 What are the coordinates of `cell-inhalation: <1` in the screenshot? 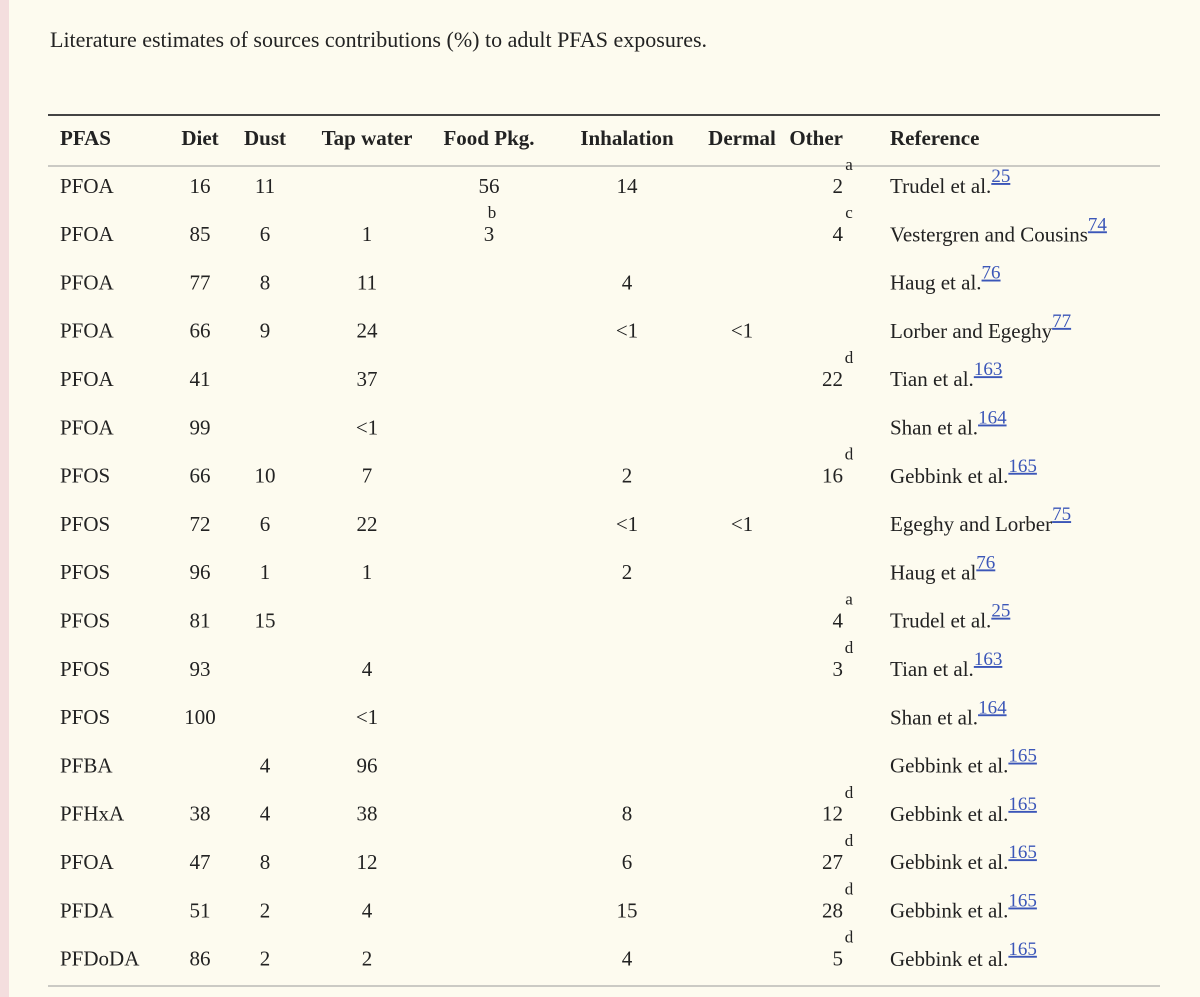 It's located at (627, 331).